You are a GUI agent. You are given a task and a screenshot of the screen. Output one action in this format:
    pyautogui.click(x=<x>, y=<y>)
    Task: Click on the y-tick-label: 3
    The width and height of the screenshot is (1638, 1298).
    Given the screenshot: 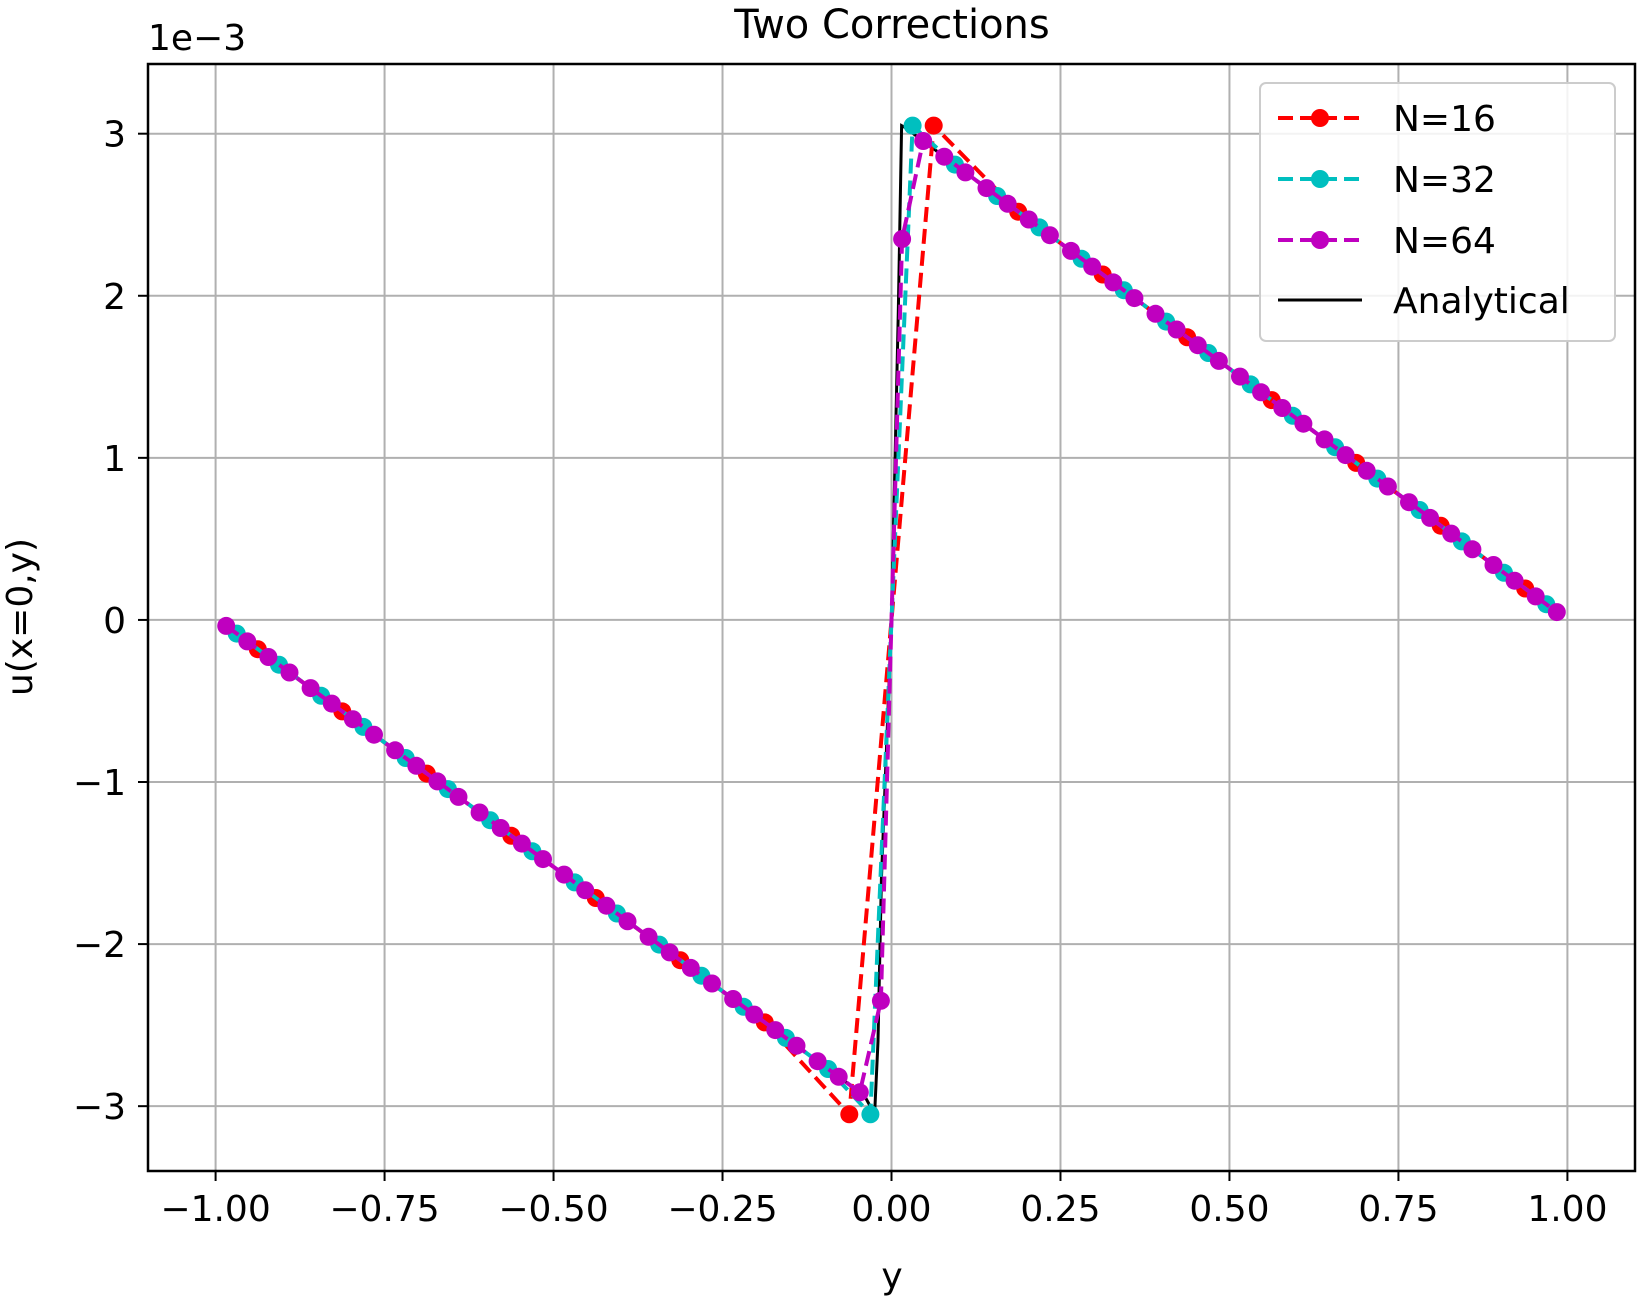 What is the action you would take?
    pyautogui.click(x=114, y=135)
    